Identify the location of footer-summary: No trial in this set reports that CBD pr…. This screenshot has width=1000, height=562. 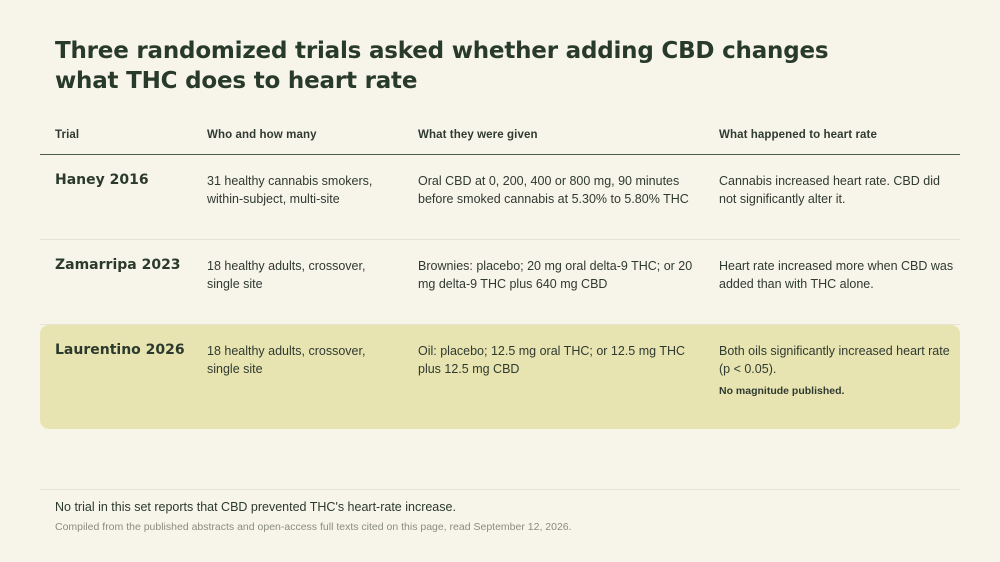
(255, 507).